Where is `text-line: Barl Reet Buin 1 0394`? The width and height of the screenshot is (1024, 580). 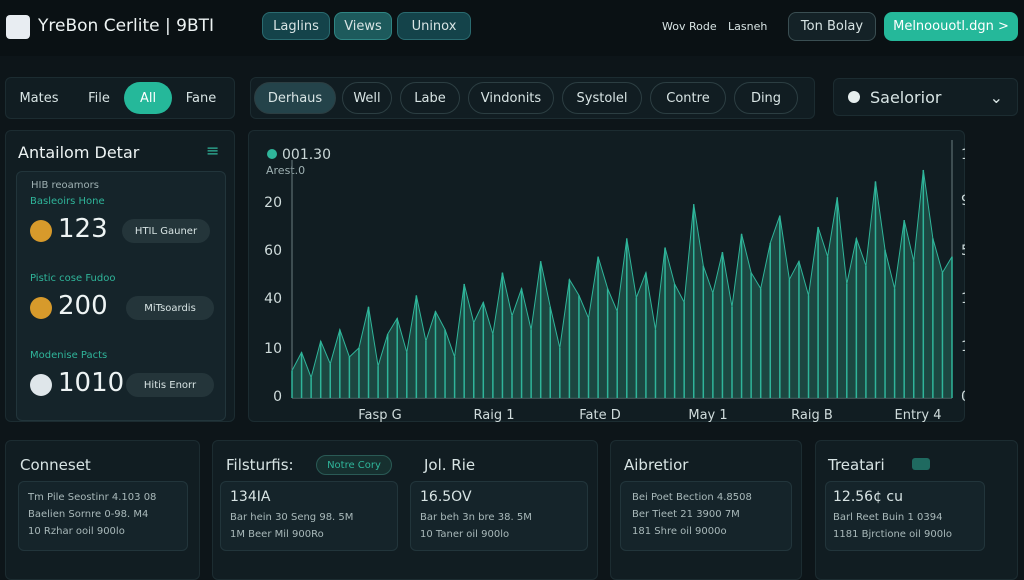
text-line: Barl Reet Buin 1 0394 is located at coordinates (888, 517).